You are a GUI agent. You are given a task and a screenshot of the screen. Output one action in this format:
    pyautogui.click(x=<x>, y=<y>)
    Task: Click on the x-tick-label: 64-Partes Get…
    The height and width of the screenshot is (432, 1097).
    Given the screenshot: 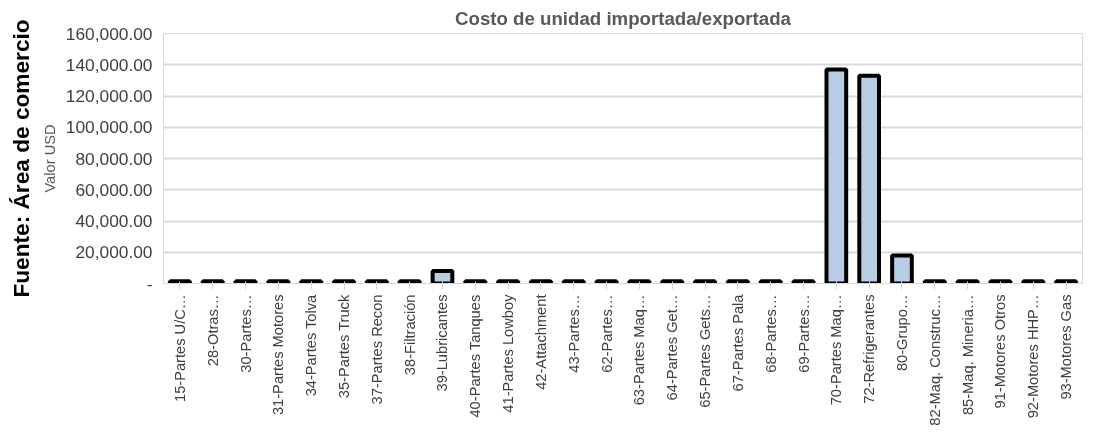 What is the action you would take?
    pyautogui.click(x=672, y=347)
    